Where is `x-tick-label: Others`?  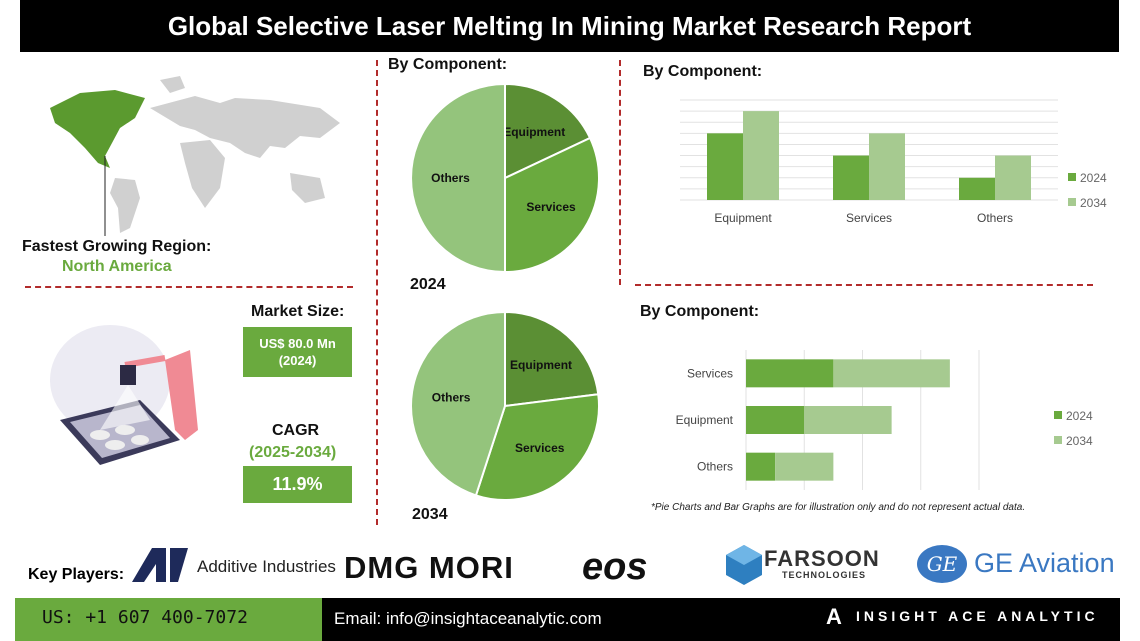 x-tick-label: Others is located at coordinates (995, 218).